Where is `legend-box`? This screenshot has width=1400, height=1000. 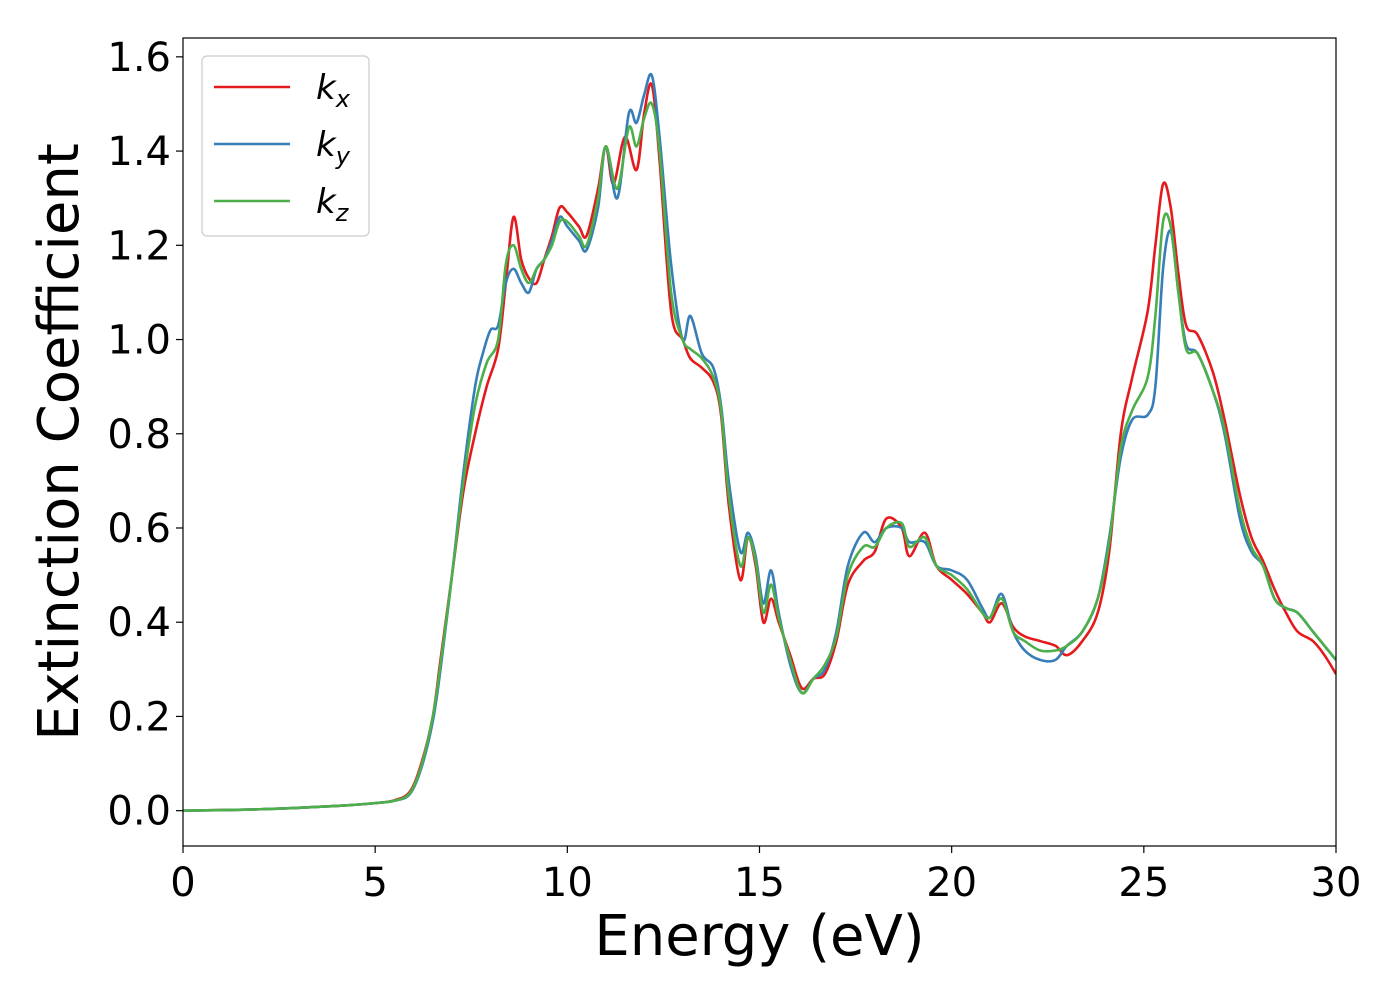
legend-box is located at coordinates (285, 146).